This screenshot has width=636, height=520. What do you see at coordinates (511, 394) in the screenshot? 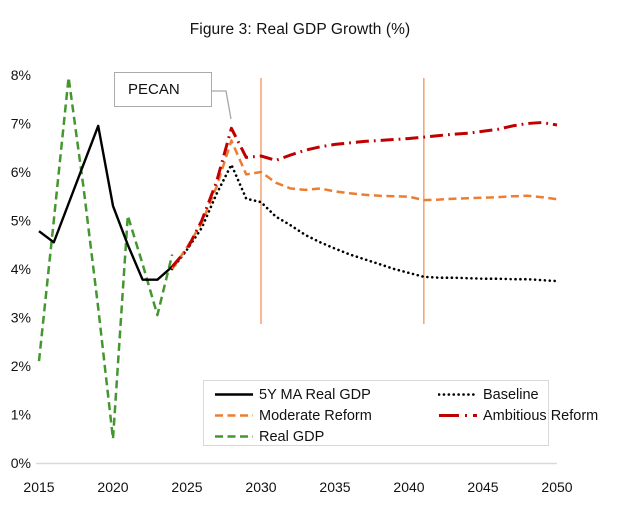
I see `legend-label: Baseline` at bounding box center [511, 394].